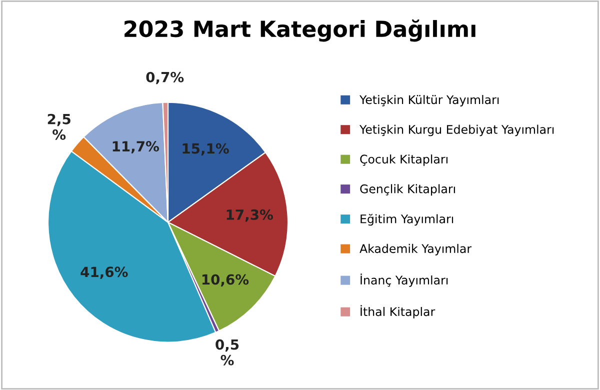 This screenshot has width=600, height=390. Describe the element at coordinates (407, 220) in the screenshot. I see `legend-label: Eğitim Yayımları` at that location.